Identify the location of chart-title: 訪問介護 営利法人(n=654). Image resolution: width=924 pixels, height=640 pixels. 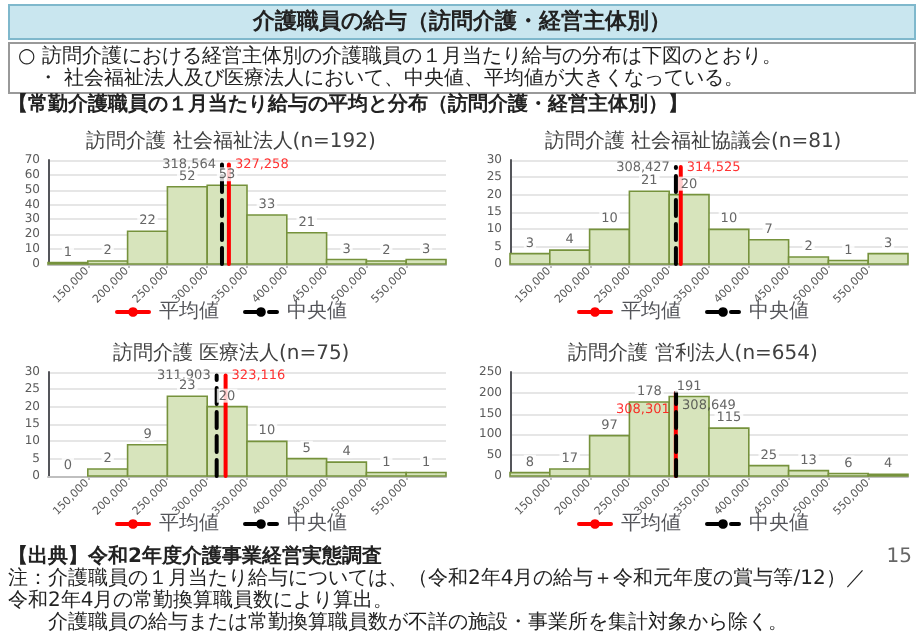
(693, 353).